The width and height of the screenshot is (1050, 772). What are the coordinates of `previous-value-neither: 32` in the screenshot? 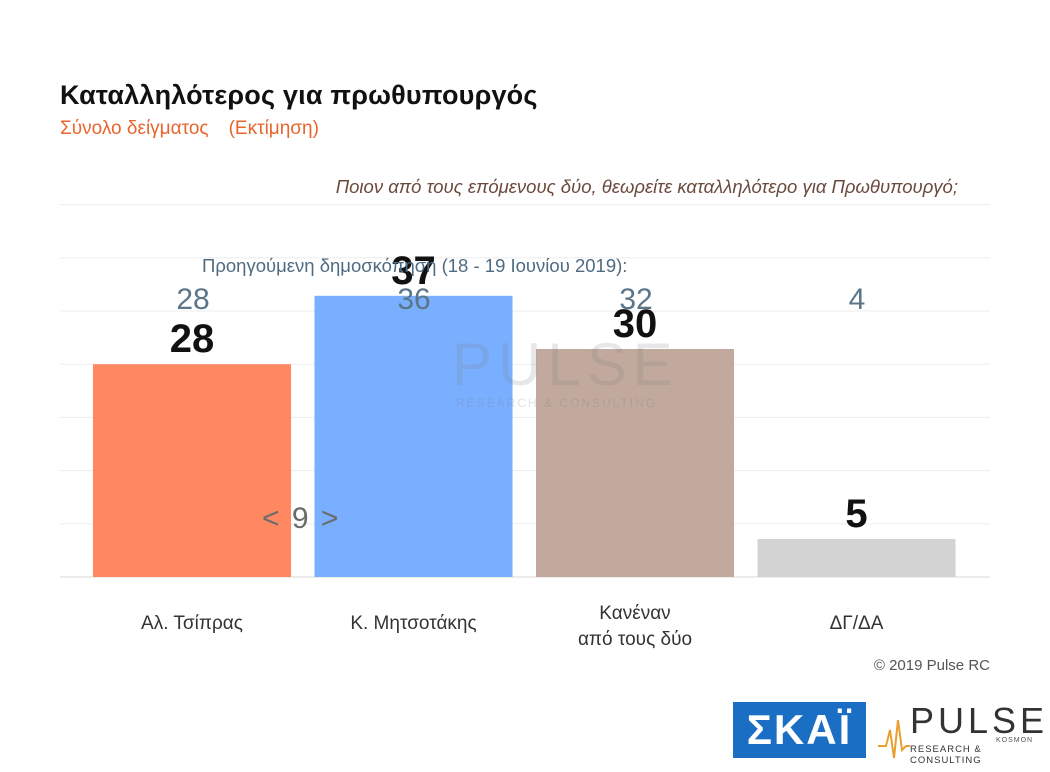 It's located at (636, 299).